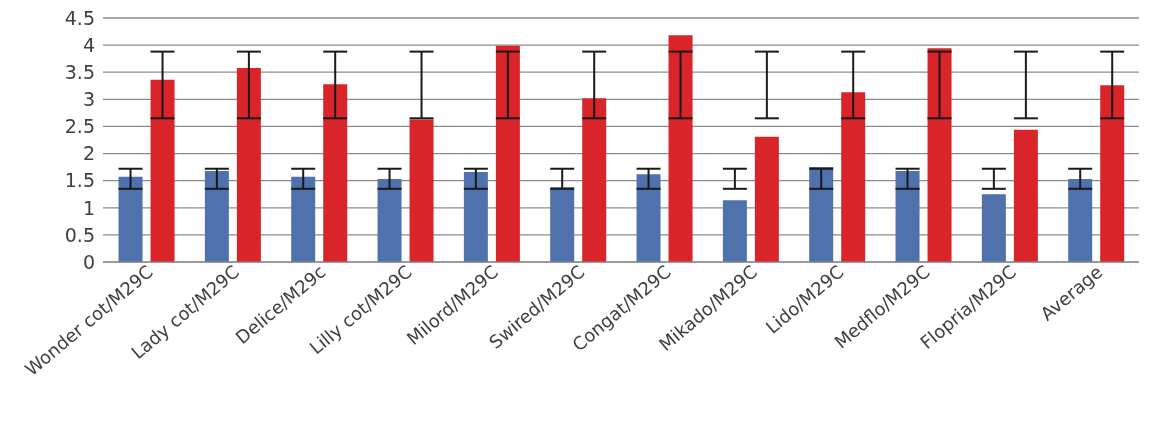 This screenshot has width=1157, height=430. Describe the element at coordinates (79, 180) in the screenshot. I see `y-tick-label: 1.5` at that location.